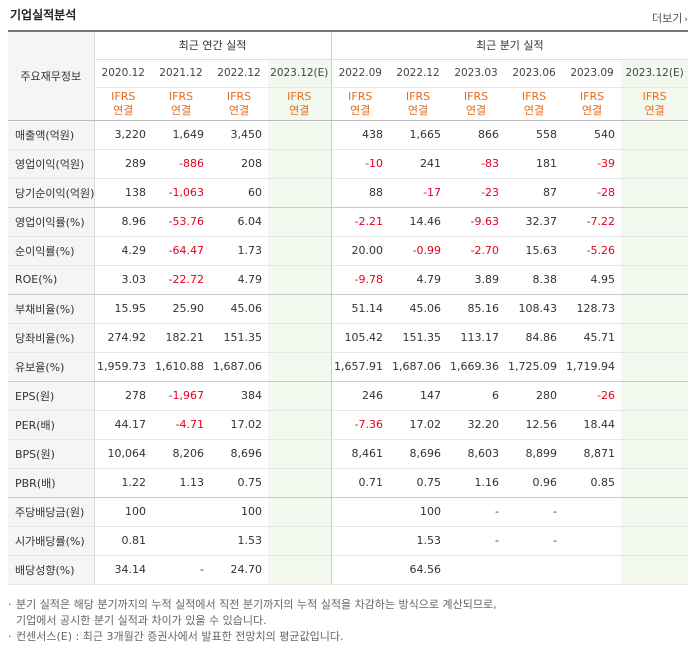 This screenshot has height=648, width=694. I want to click on value-cell: 34.14, so click(123, 570).